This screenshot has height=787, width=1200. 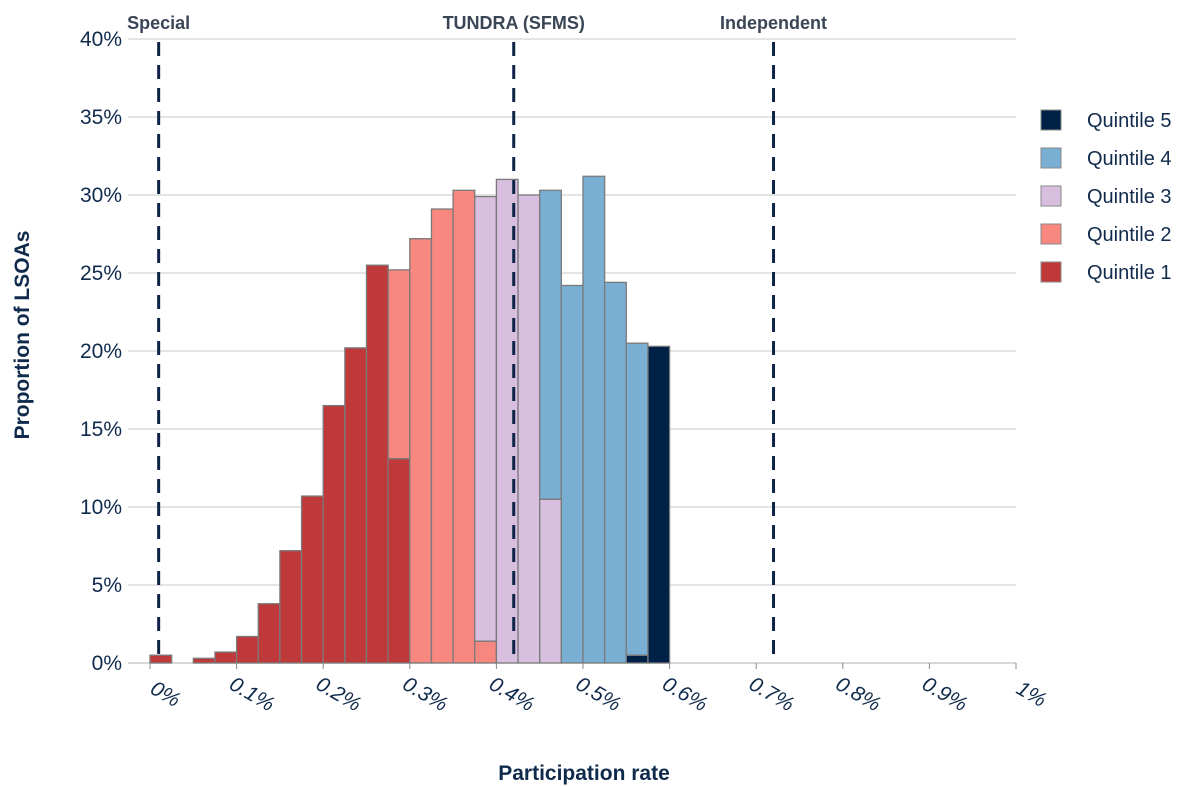 What do you see at coordinates (1129, 197) in the screenshot?
I see `legend-label: Quintile 3` at bounding box center [1129, 197].